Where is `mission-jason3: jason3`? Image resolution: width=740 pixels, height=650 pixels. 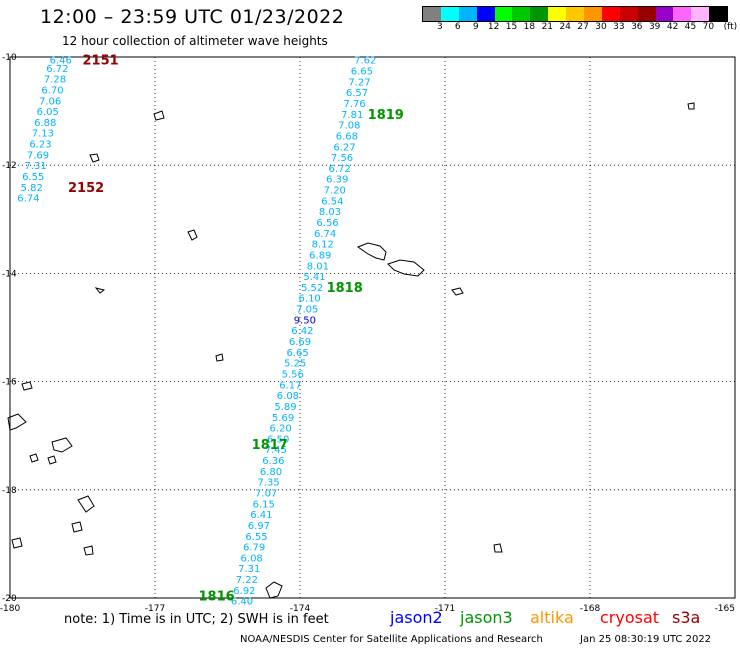 mission-jason3: jason3 is located at coordinates (486, 617).